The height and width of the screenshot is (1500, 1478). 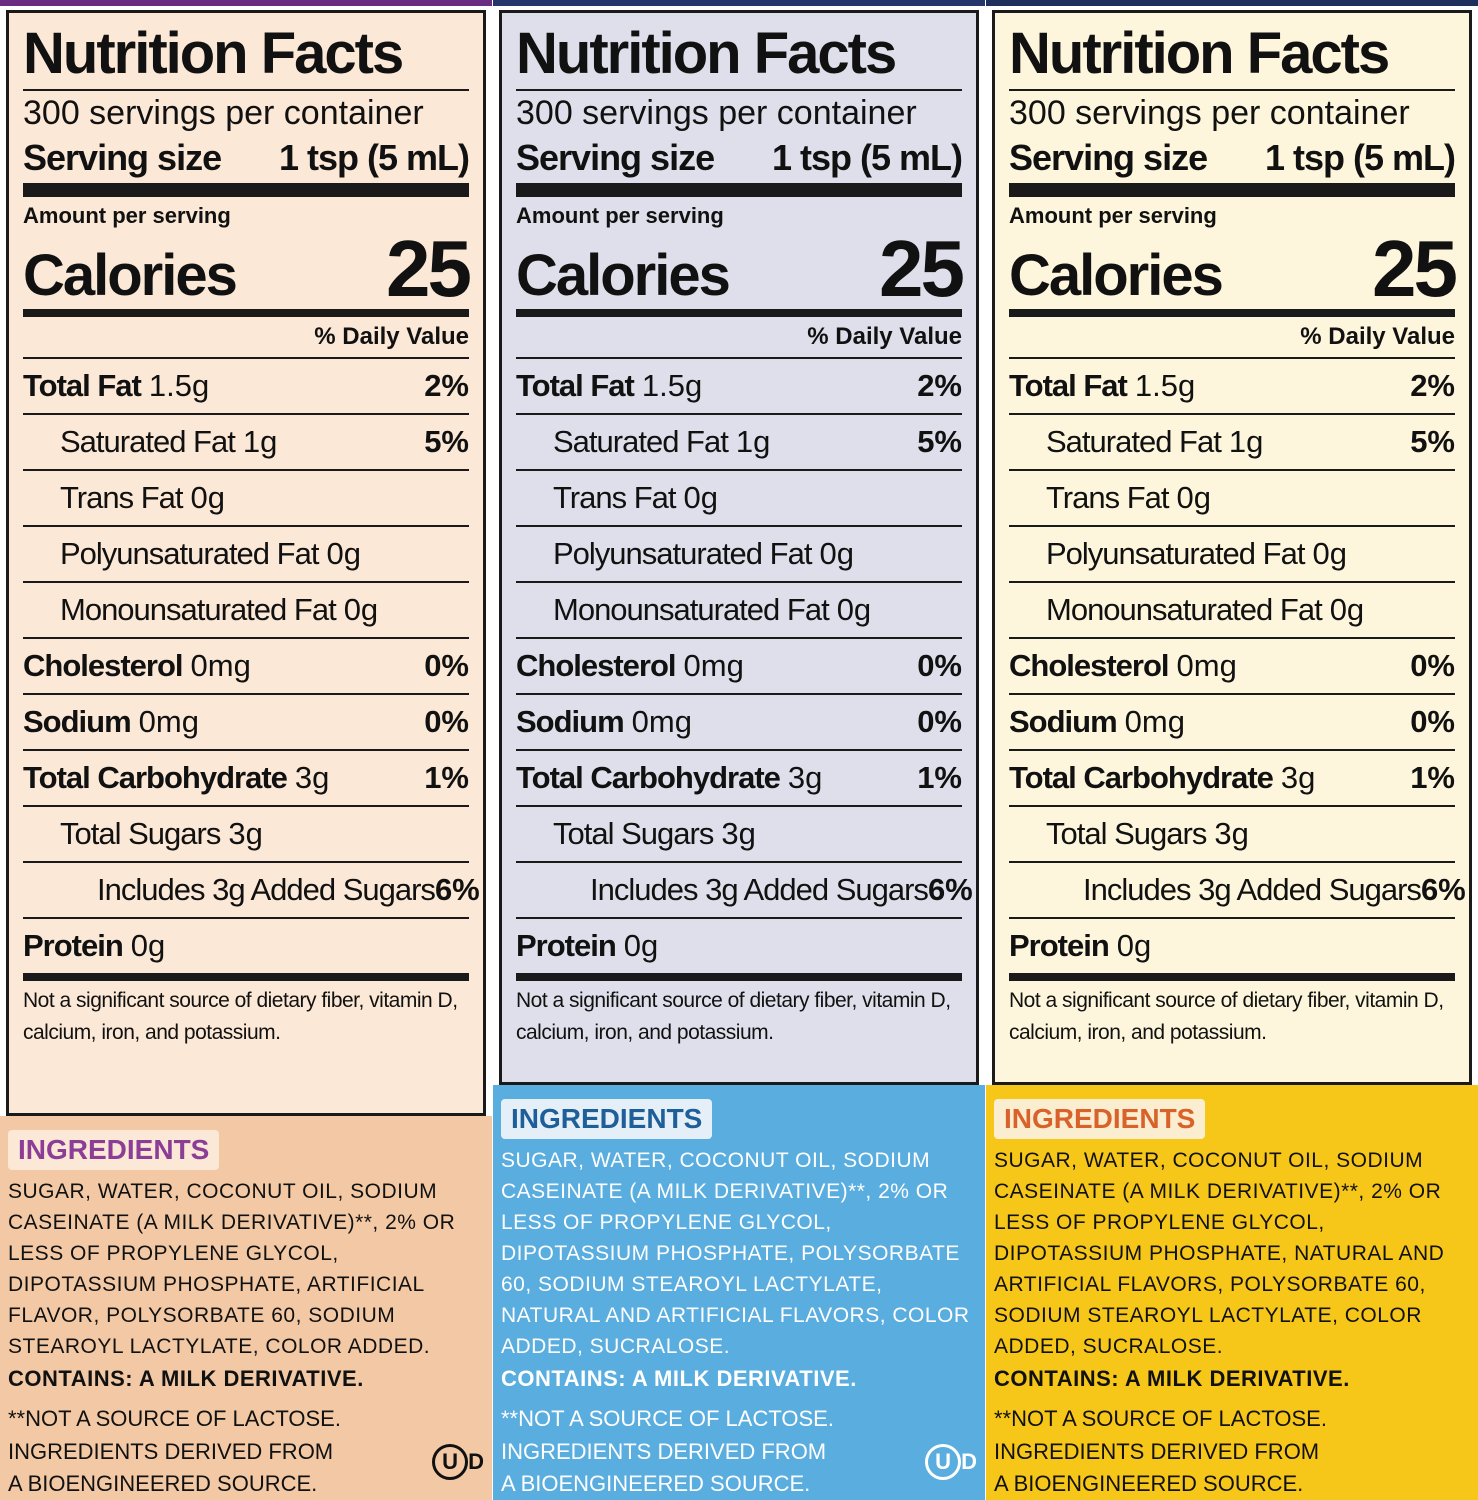 What do you see at coordinates (713, 665) in the screenshot?
I see `nutrient-amount: 0mg` at bounding box center [713, 665].